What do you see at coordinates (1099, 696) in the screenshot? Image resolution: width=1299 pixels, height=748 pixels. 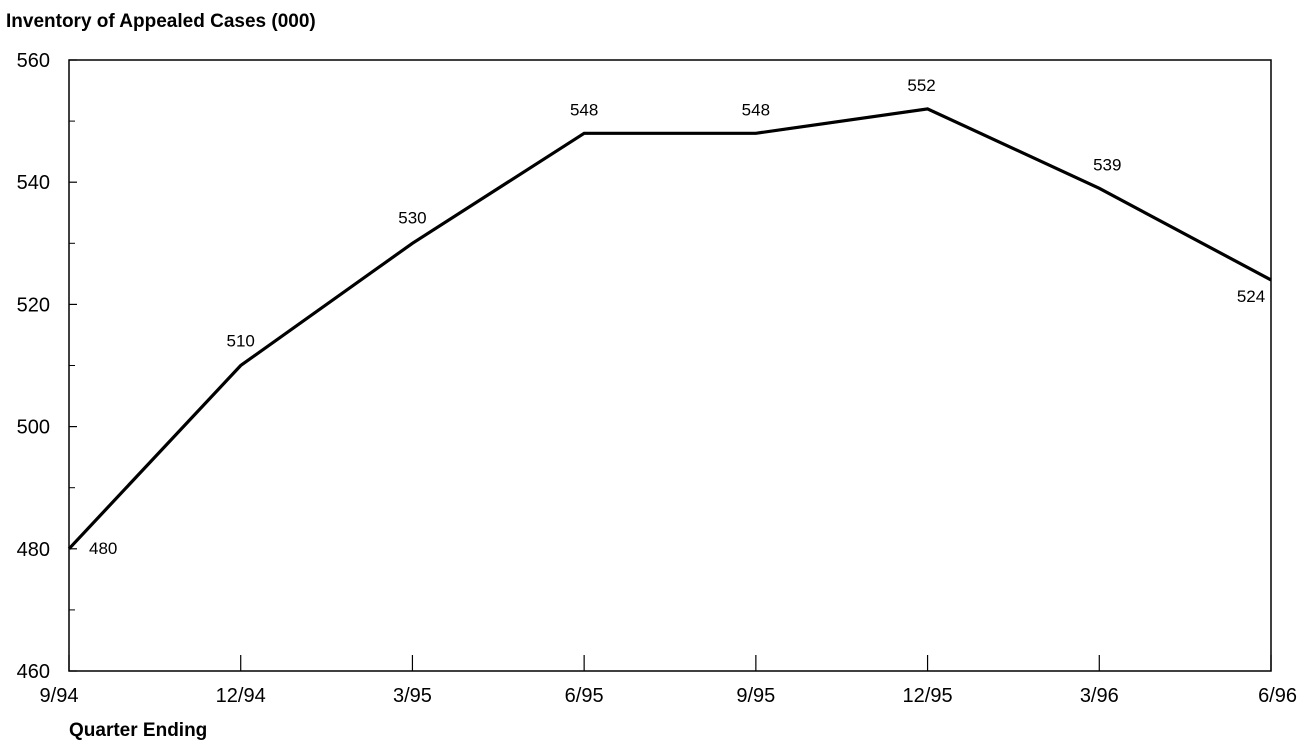 I see `x-tick-label: 3/96` at bounding box center [1099, 696].